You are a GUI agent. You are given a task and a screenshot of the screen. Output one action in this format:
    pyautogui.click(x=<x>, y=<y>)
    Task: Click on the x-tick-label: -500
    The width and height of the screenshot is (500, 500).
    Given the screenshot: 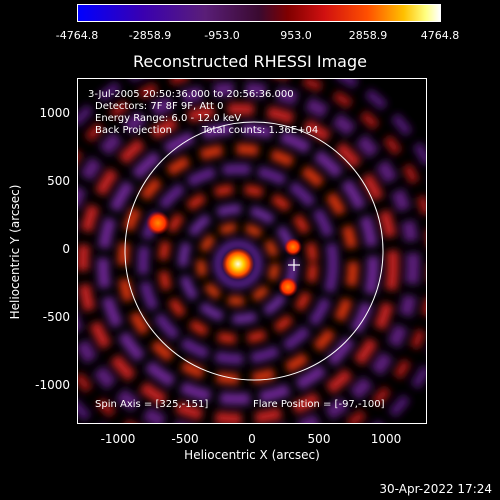 What is the action you would take?
    pyautogui.click(x=185, y=439)
    